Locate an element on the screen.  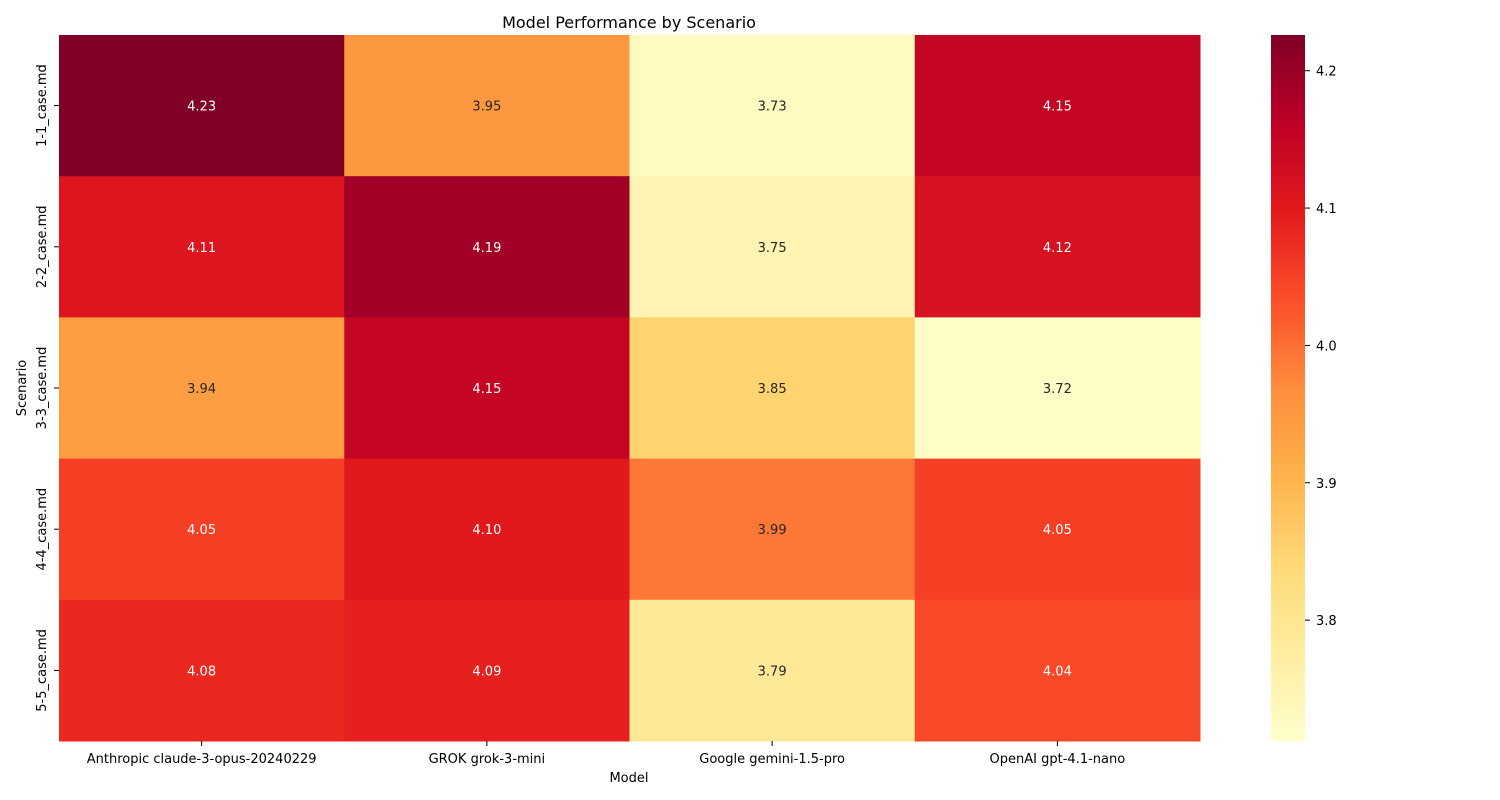
x-tick-label: Google gemini-1.5-pro is located at coordinates (772, 759).